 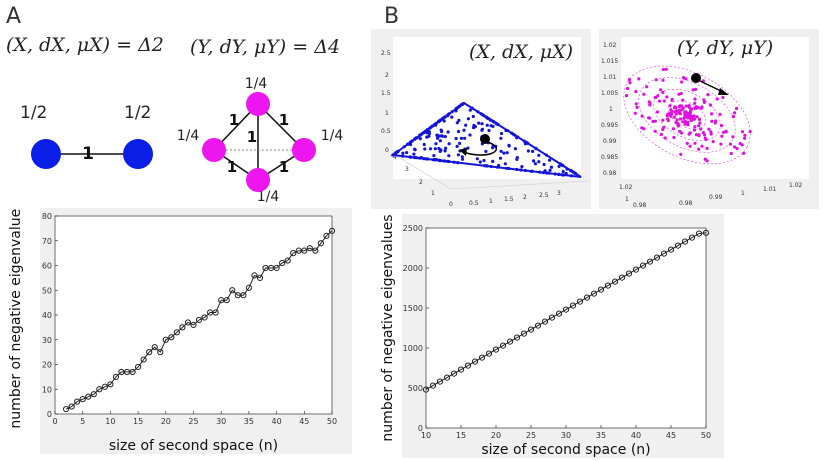 What do you see at coordinates (461, 435) in the screenshot?
I see `x-tick-label: 15` at bounding box center [461, 435].